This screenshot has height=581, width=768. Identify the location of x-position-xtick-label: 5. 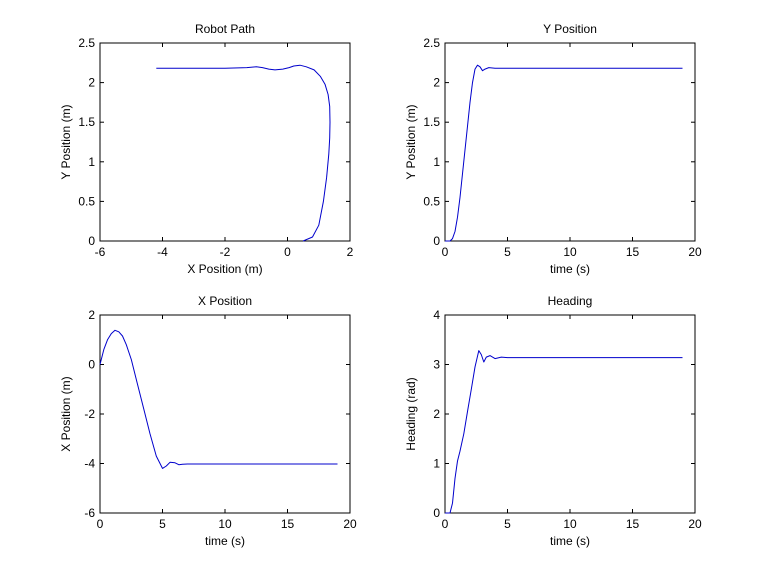
(162, 524).